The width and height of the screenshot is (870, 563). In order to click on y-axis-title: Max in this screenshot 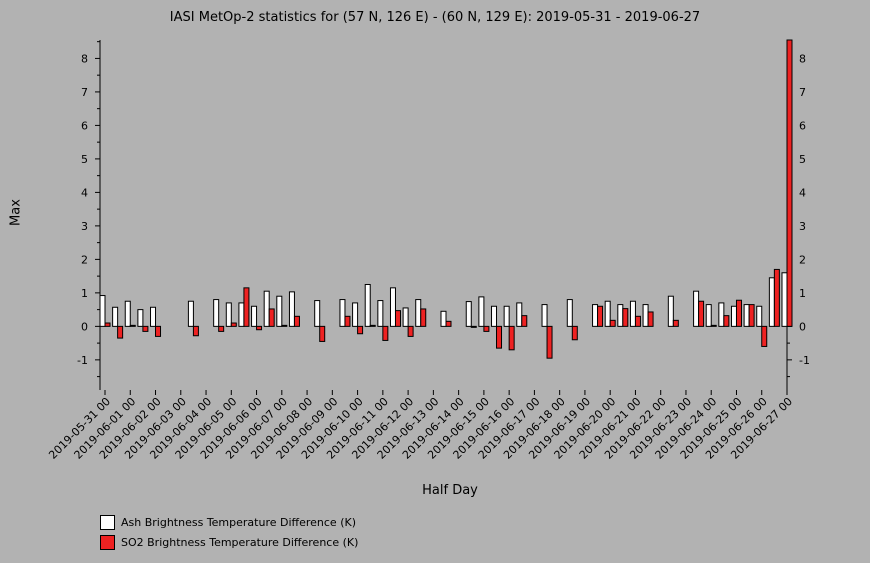, I will do `click(16, 212)`.